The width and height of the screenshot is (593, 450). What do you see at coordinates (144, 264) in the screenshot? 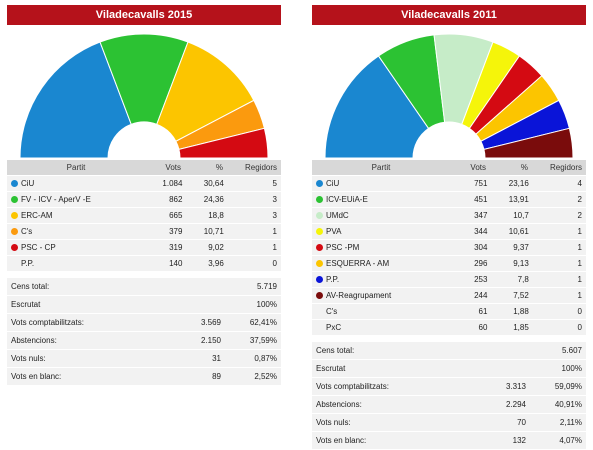
I see `table-row: P.P. 140 3,96 0` at bounding box center [144, 264].